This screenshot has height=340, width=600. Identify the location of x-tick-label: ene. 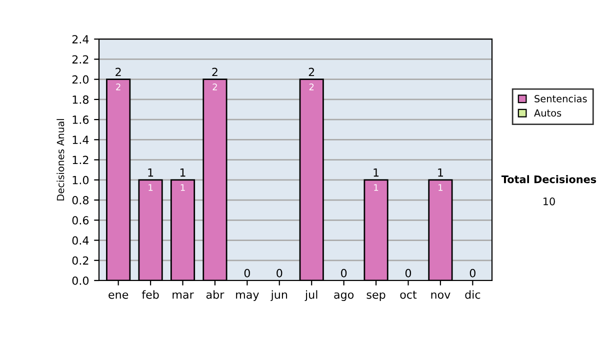
(118, 295).